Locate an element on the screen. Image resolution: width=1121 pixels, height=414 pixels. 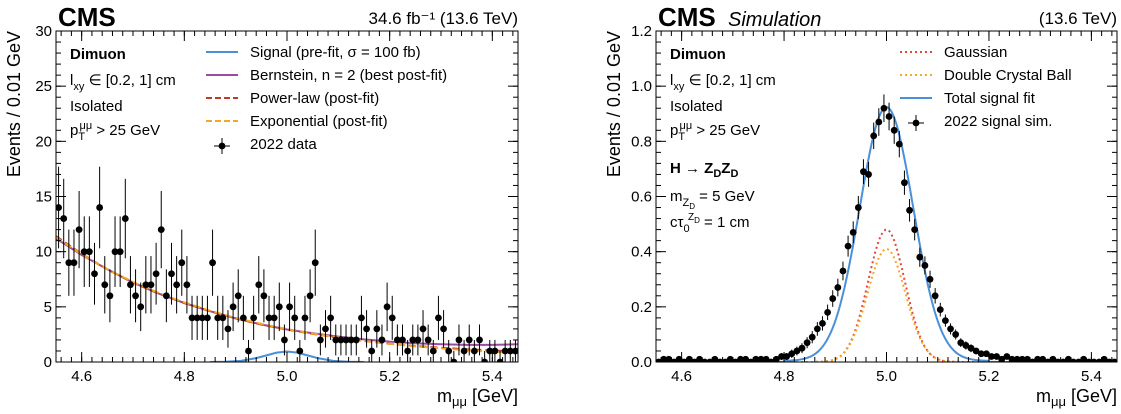
x-tick-label: 4.8 is located at coordinates (184, 376).